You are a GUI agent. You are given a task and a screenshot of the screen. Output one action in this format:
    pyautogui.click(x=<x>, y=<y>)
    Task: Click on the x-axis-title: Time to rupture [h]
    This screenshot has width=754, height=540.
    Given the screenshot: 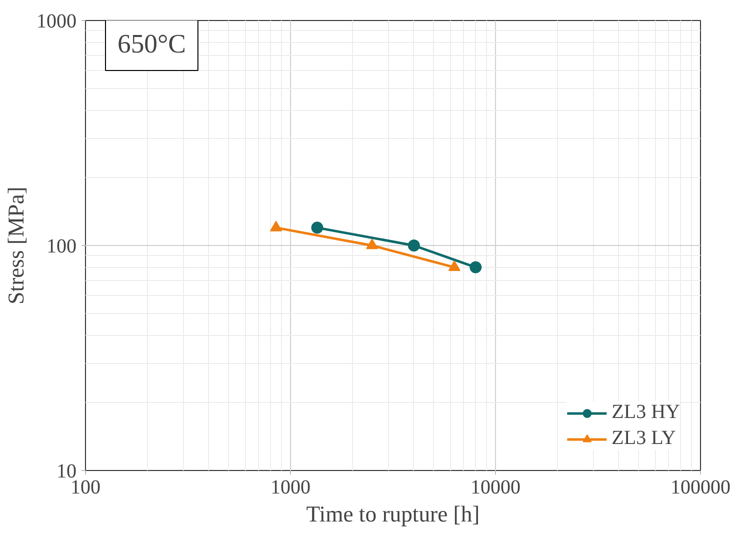 What is the action you would take?
    pyautogui.click(x=393, y=514)
    